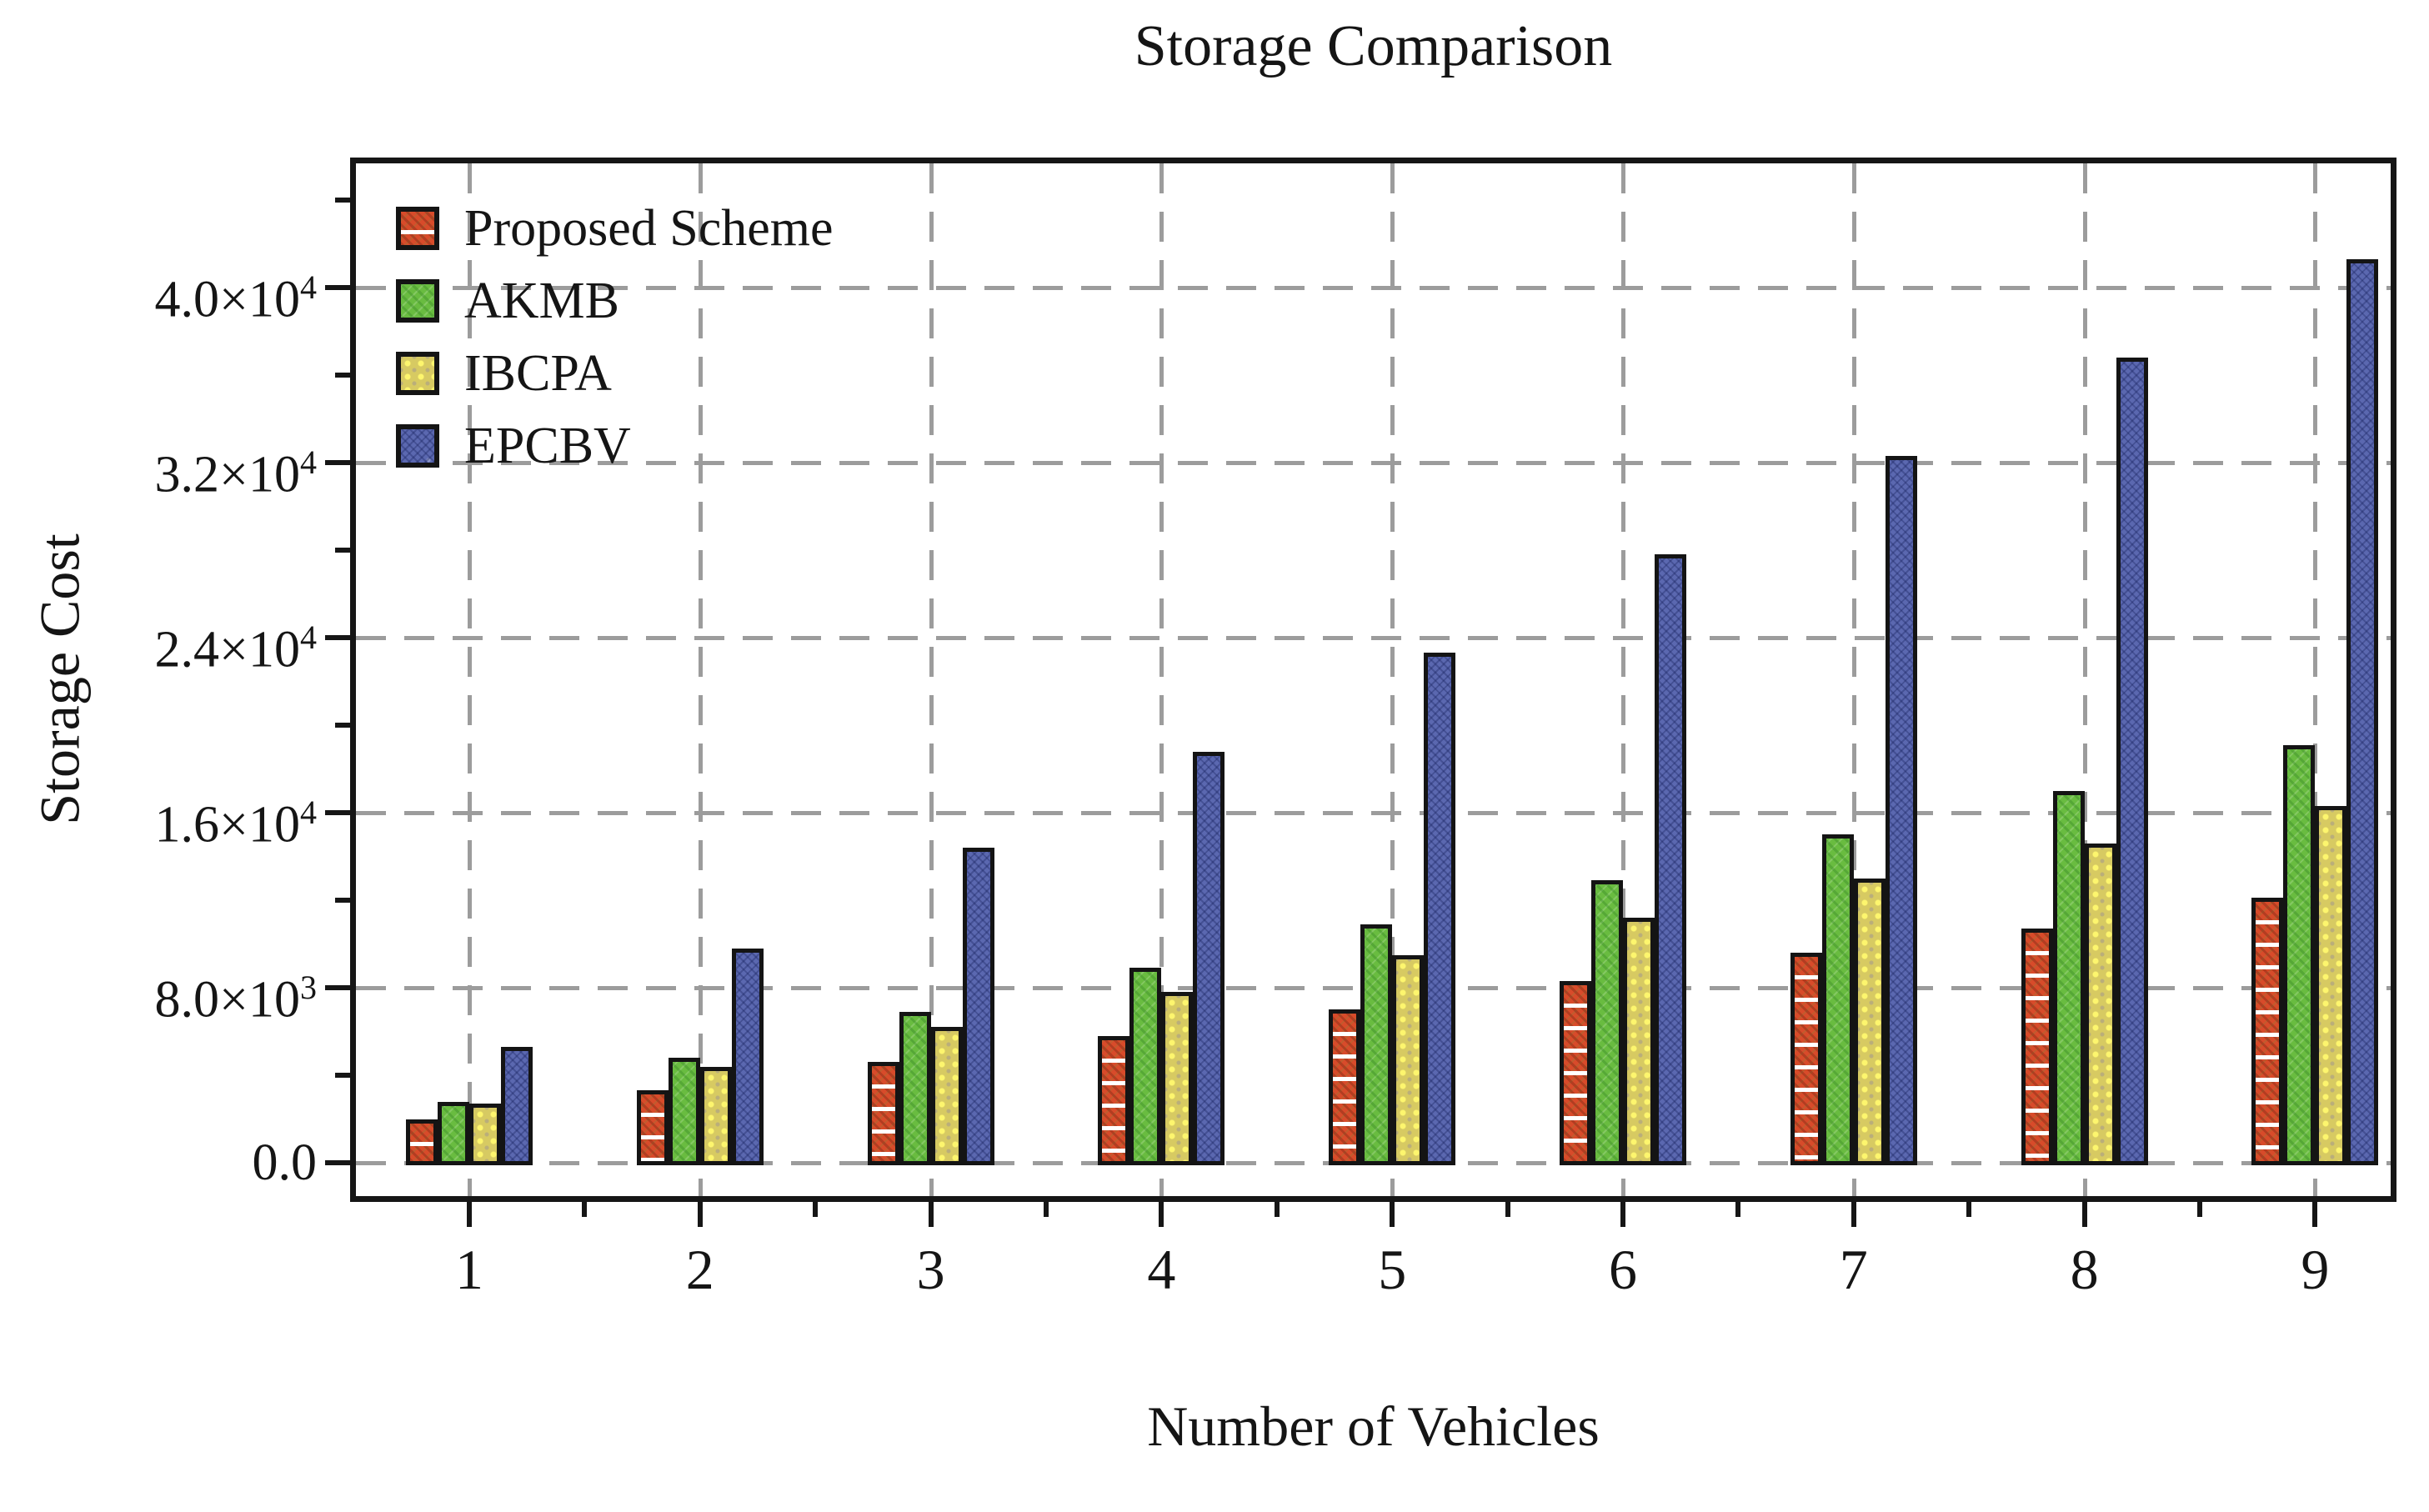 The width and height of the screenshot is (2429, 1512). Describe the element at coordinates (1838, 1000) in the screenshot. I see `bar-akmb-n7` at that location.